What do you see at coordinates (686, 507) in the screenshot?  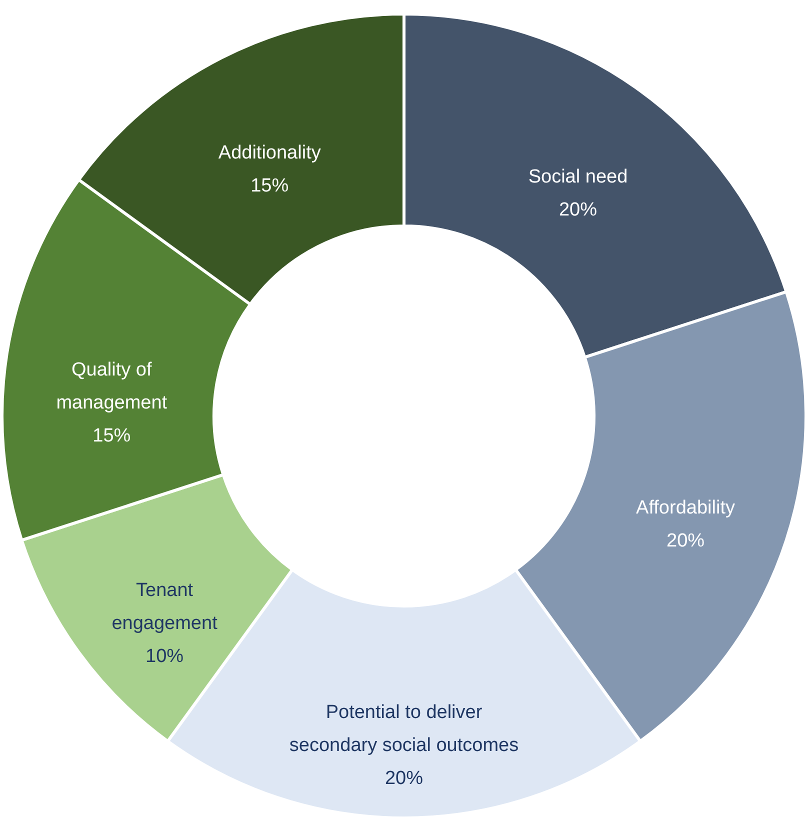 I see `slice-label: Affordability` at bounding box center [686, 507].